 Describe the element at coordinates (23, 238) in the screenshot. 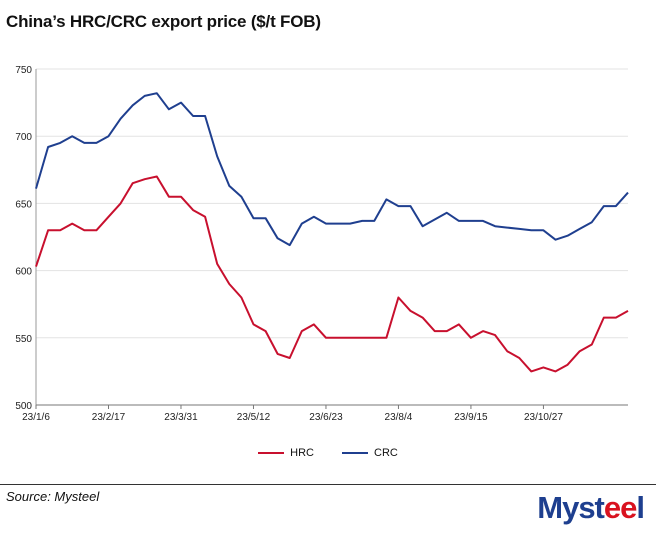

I see `y-axis-ticks: 500 550 600 650 700 750` at that location.